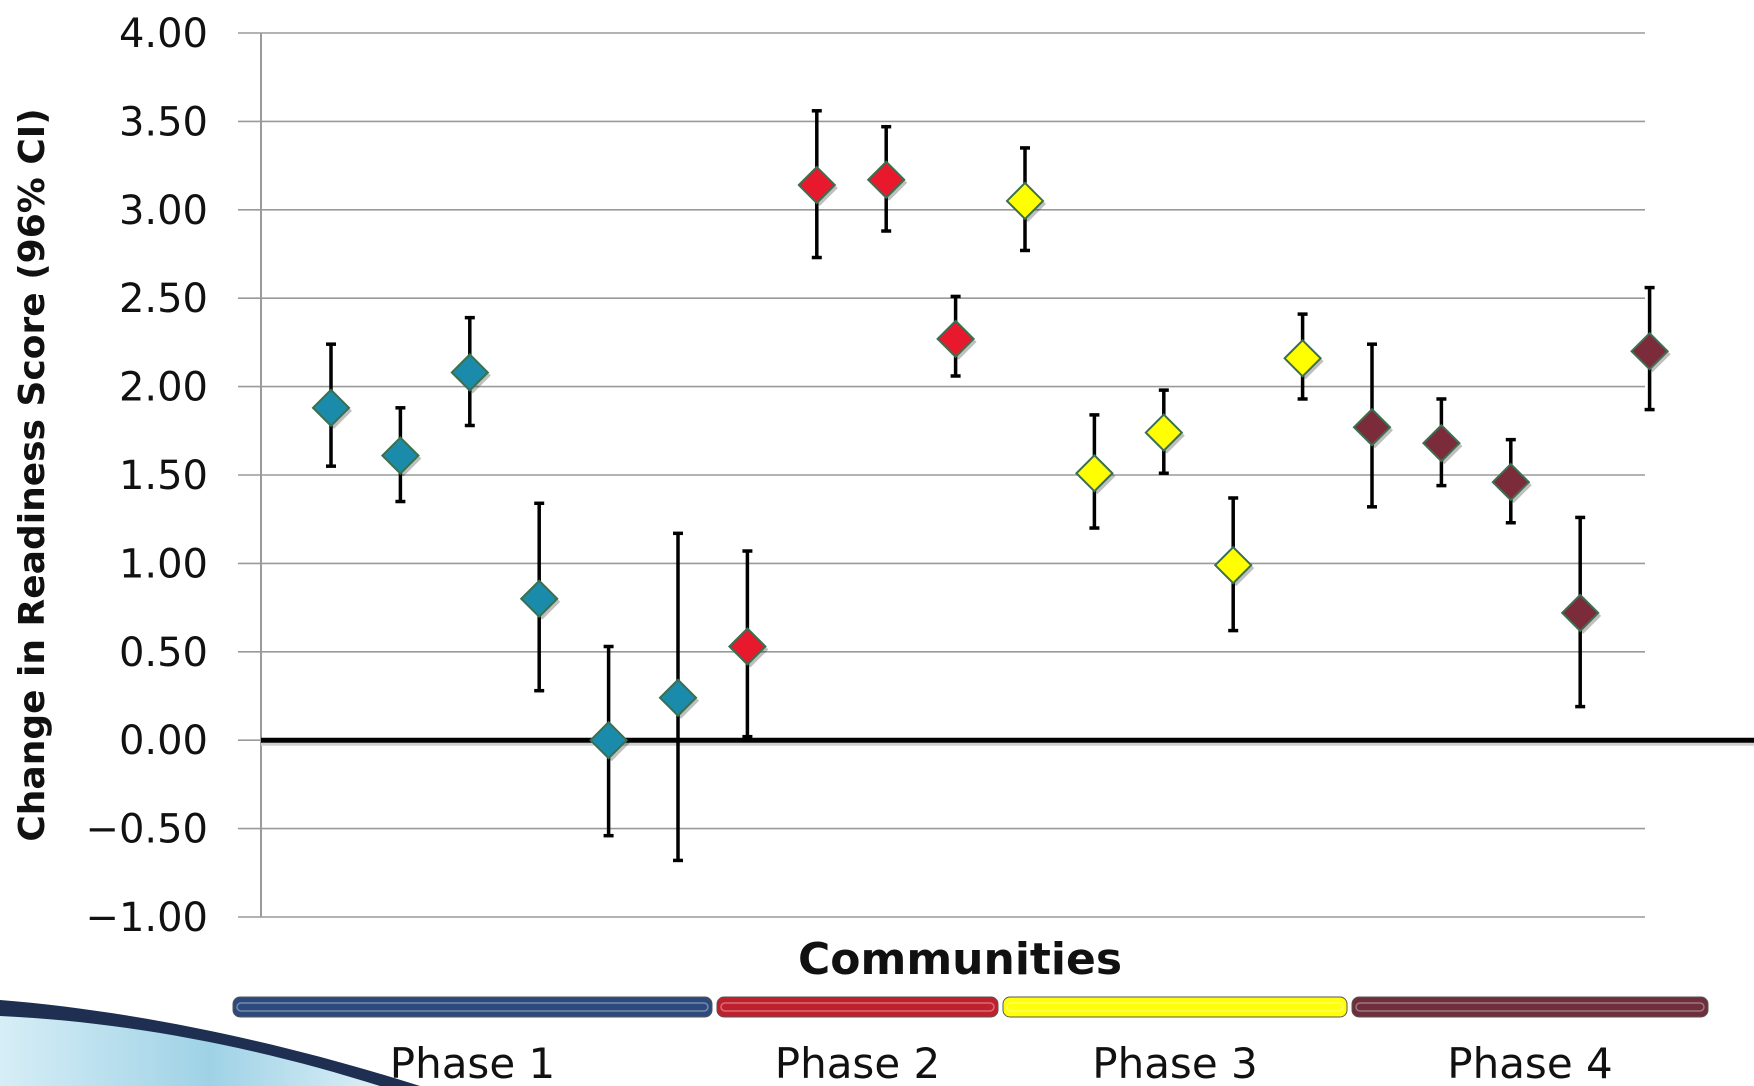 The width and height of the screenshot is (1754, 1086). I want to click on phase-2-bar, so click(857, 1007).